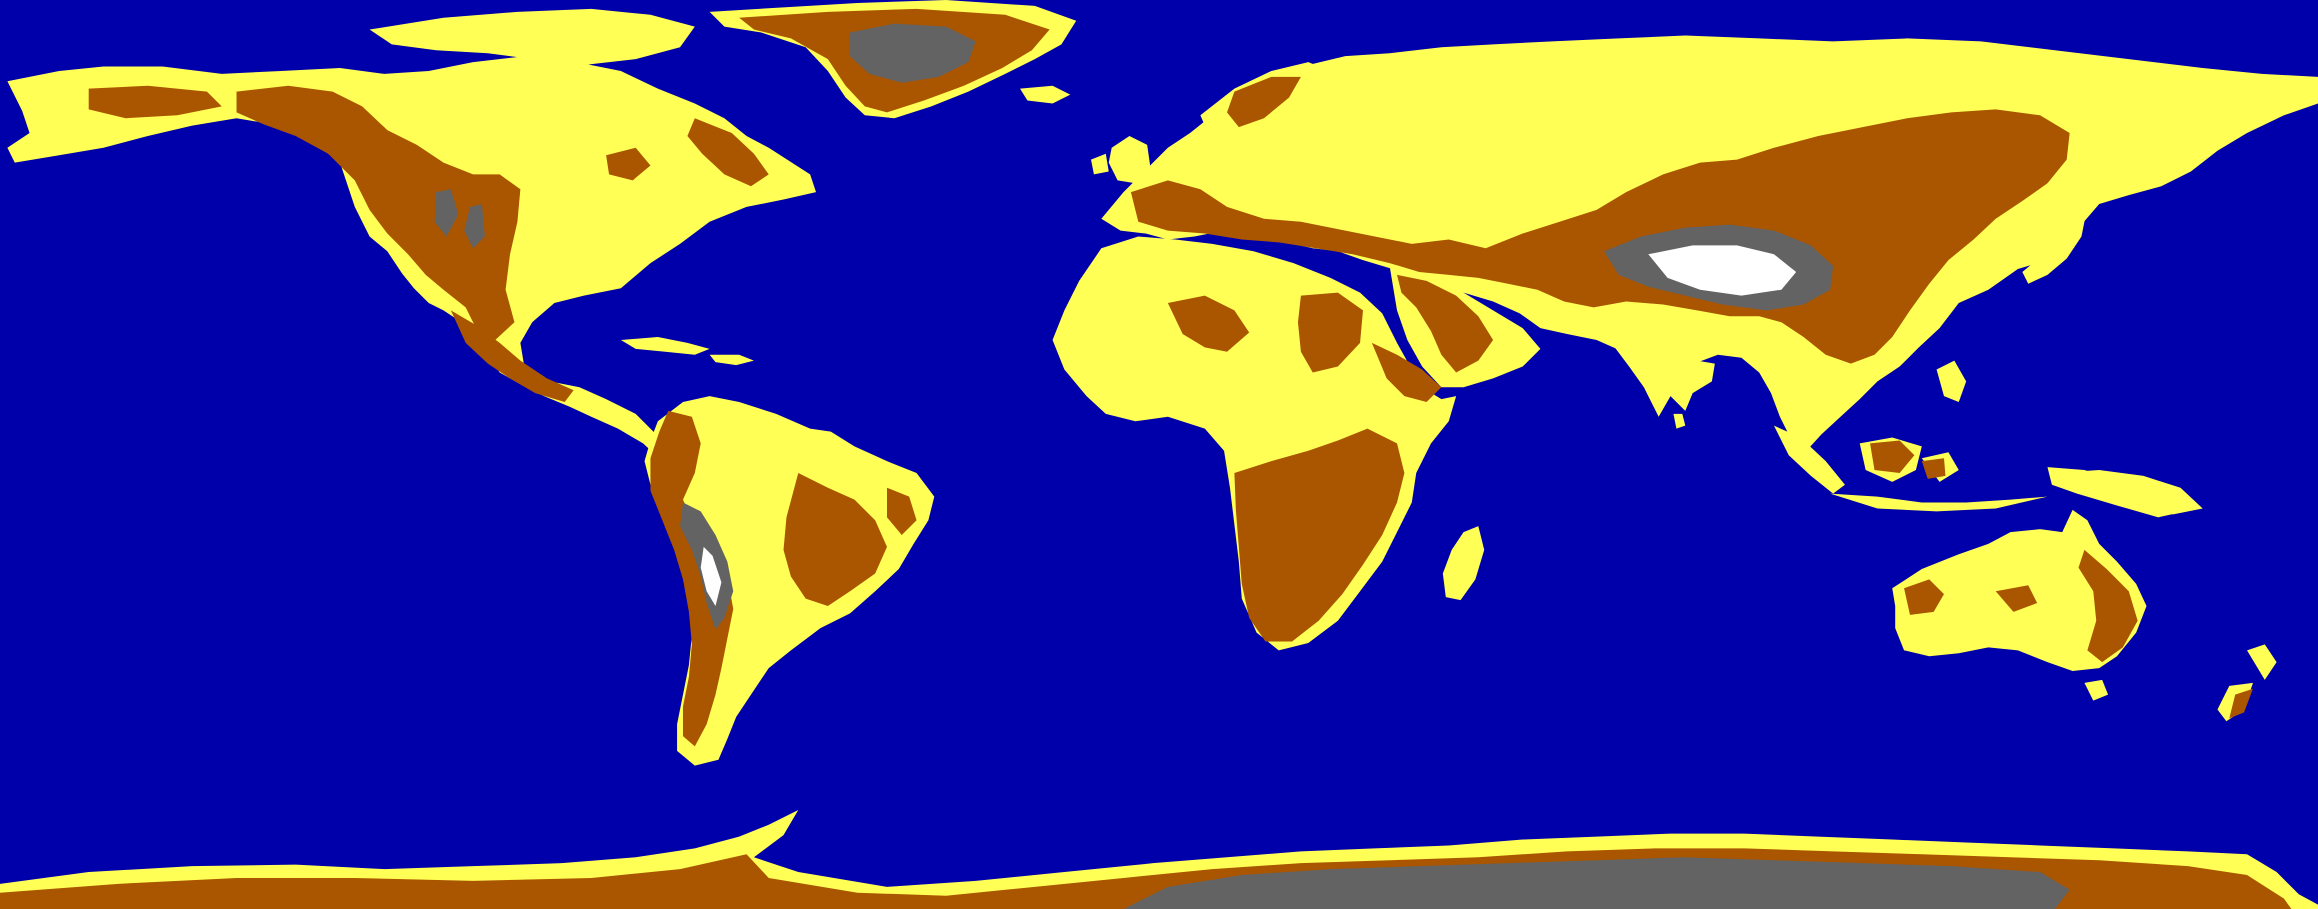  Describe the element at coordinates (687, 152) in the screenshot. I see `canada-upland` at that location.